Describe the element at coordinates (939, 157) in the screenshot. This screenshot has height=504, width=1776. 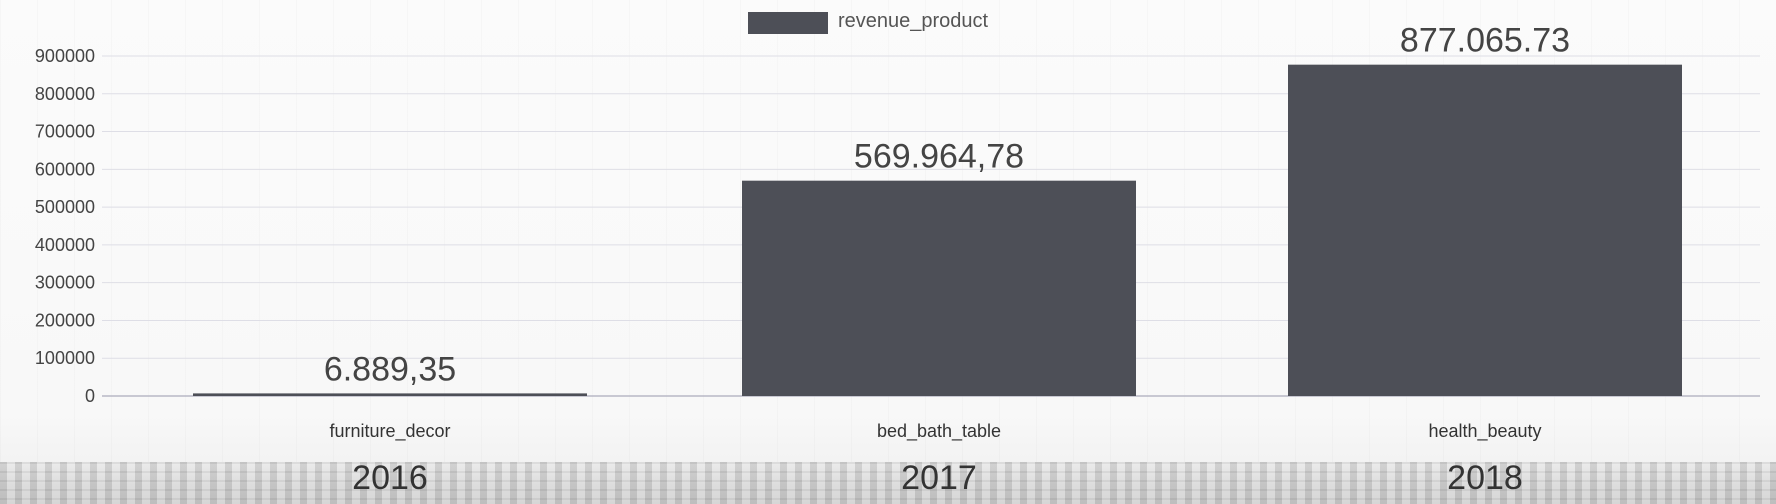
I see `data-label: 569.964,78` at that location.